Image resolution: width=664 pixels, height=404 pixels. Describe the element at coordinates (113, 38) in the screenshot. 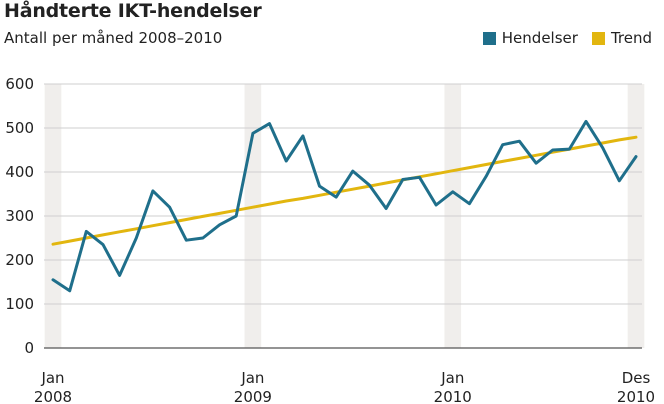

I see `chart-subtitle: Antall per måned 2008–2010` at that location.